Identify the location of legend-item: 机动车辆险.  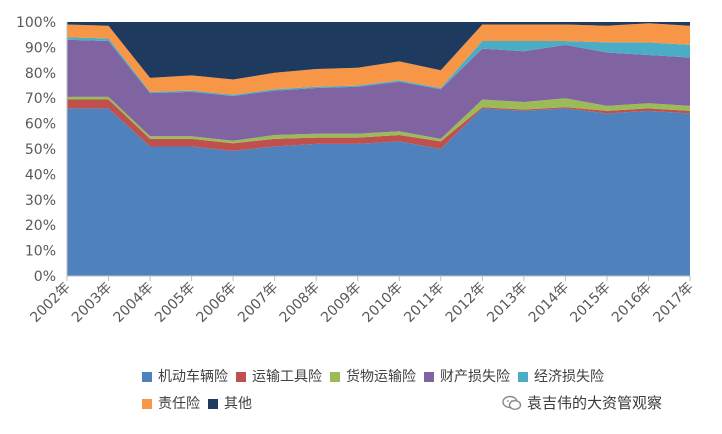
(185, 377).